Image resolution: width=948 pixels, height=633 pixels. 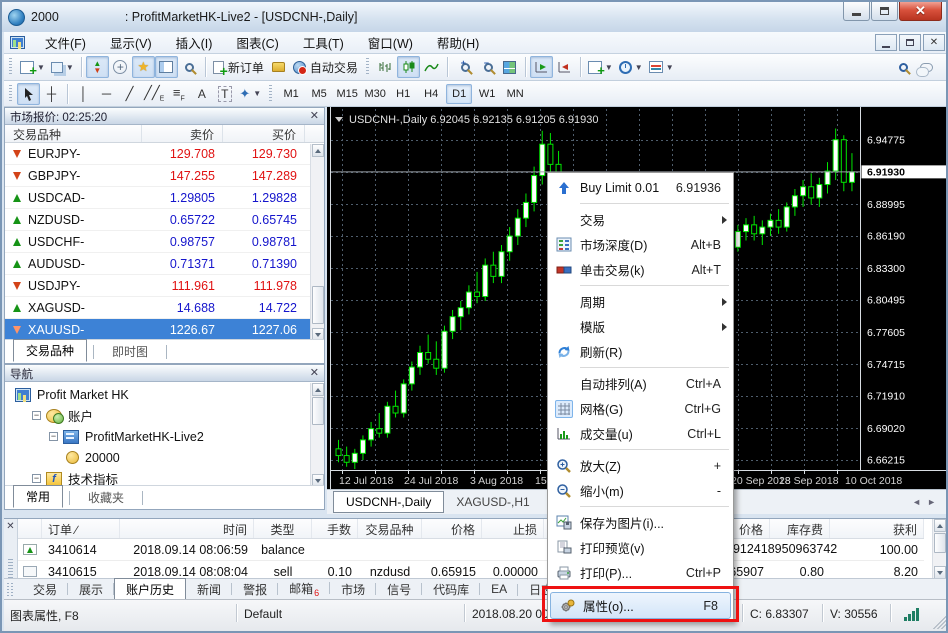 What do you see at coordinates (53, 436) in the screenshot?
I see `tree-expander-icon: −` at bounding box center [53, 436].